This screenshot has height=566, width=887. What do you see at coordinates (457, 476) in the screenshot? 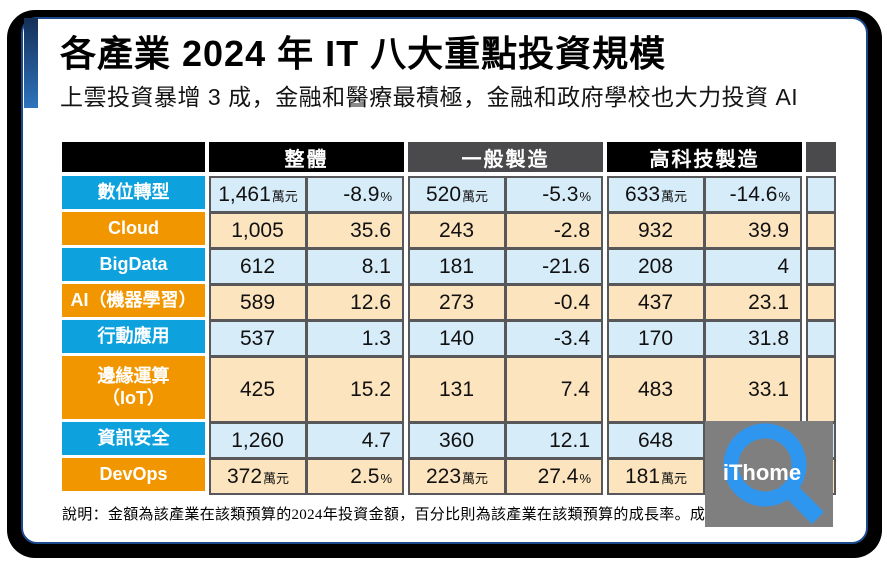
I see `table-cell: 223萬元` at bounding box center [457, 476].